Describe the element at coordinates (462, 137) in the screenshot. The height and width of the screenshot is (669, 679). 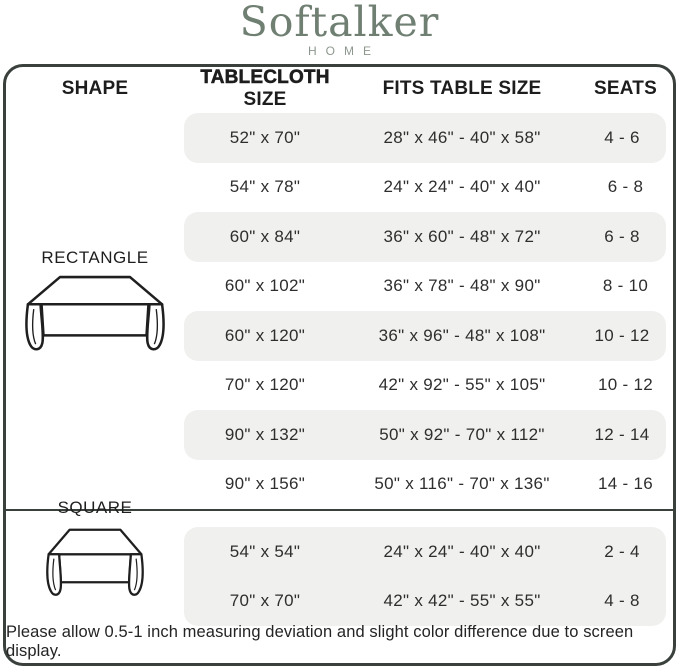
I see `cell-fits-table-size: 28" x 46" - 40" x 58"` at that location.